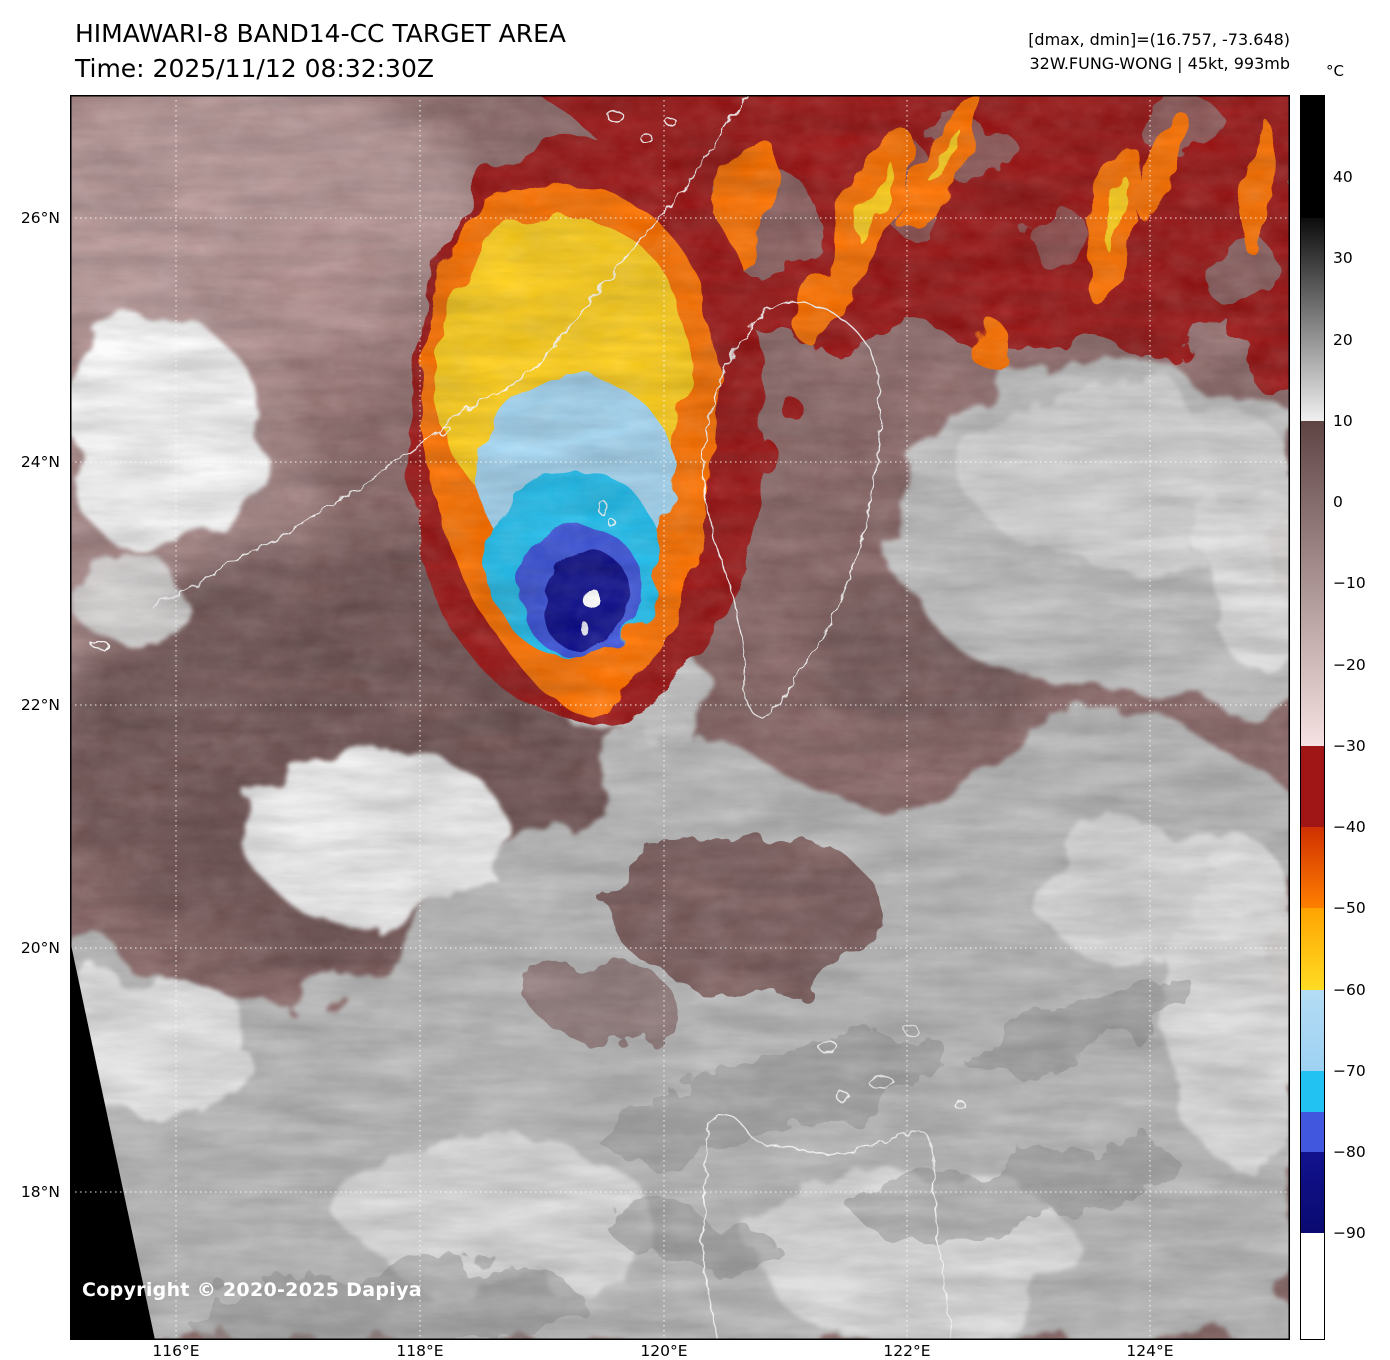  What do you see at coordinates (1343, 420) in the screenshot?
I see `colorbar-tick-label: 10` at bounding box center [1343, 420].